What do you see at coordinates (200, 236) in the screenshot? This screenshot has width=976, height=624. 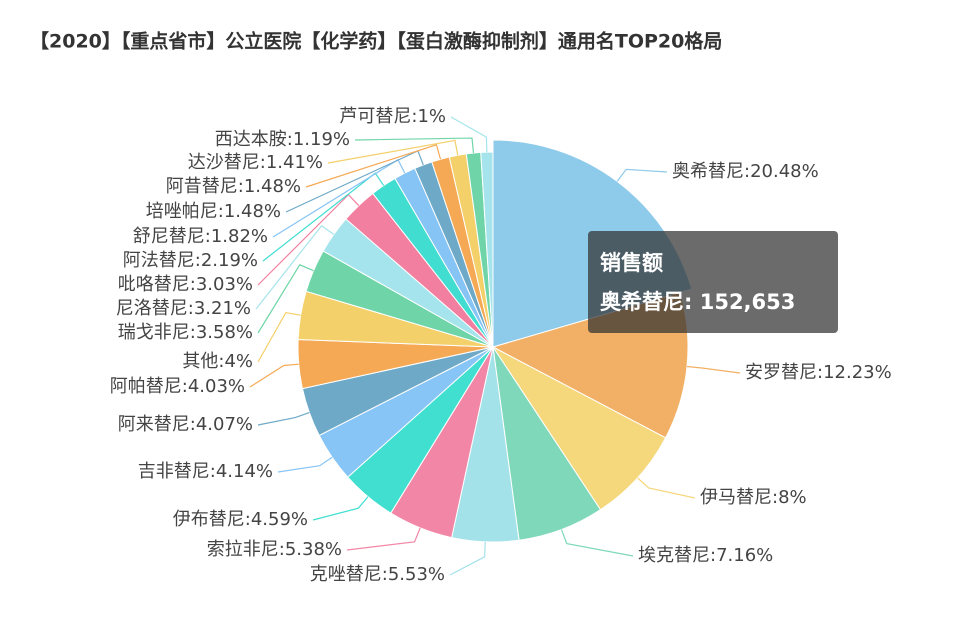 I see `data-label: 舒尼替尼:1.82%` at bounding box center [200, 236].